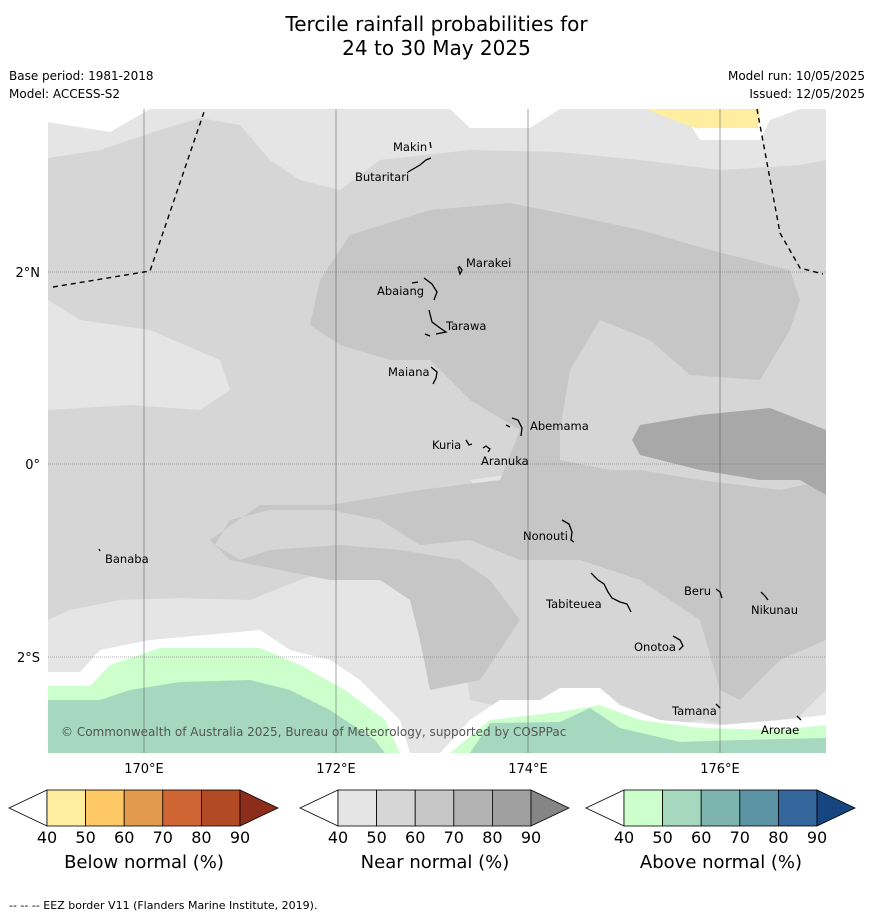  I want to click on title-line-1: Tercile rainfall probabilities for, so click(436, 24).